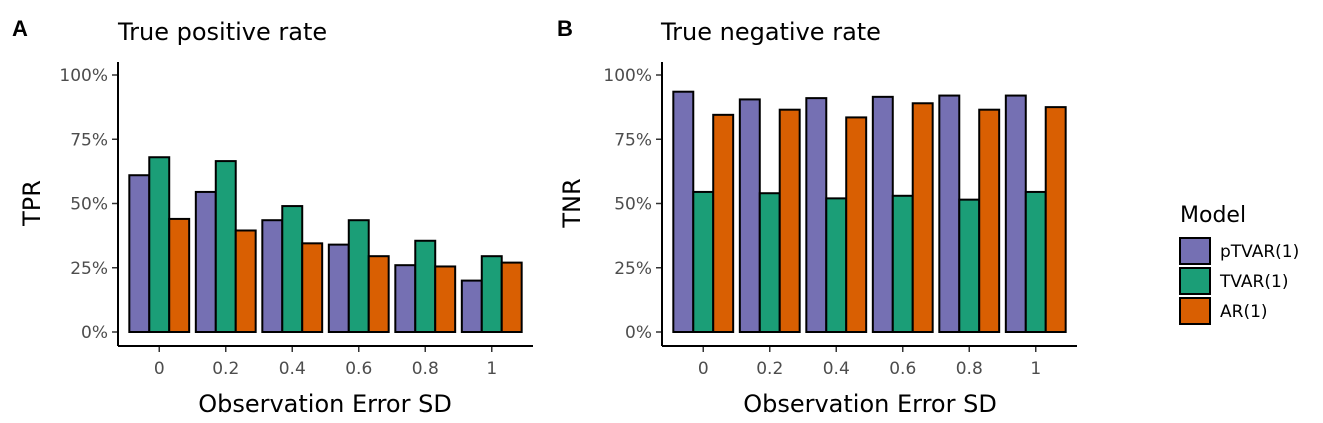 Image resolution: width=1323 pixels, height=423 pixels. I want to click on legend-items: pTVAR(1) TVAR(1) AR(1), so click(1239, 281).